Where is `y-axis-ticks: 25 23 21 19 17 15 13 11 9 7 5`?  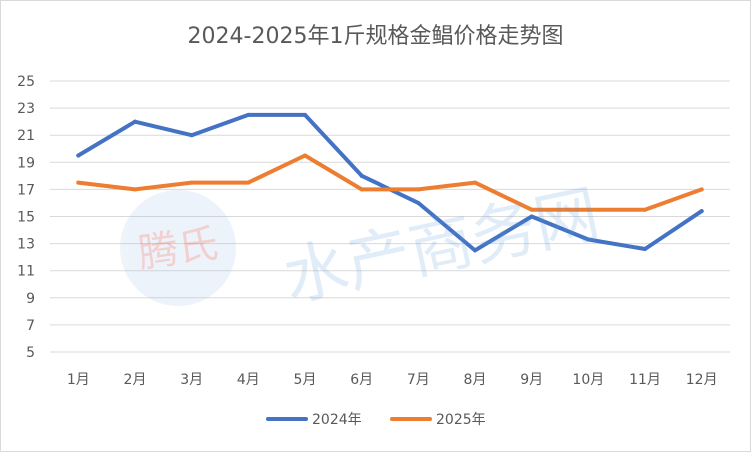 y-axis-ticks: 25 23 21 19 17 15 13 11 9 7 5 is located at coordinates (26, 217).